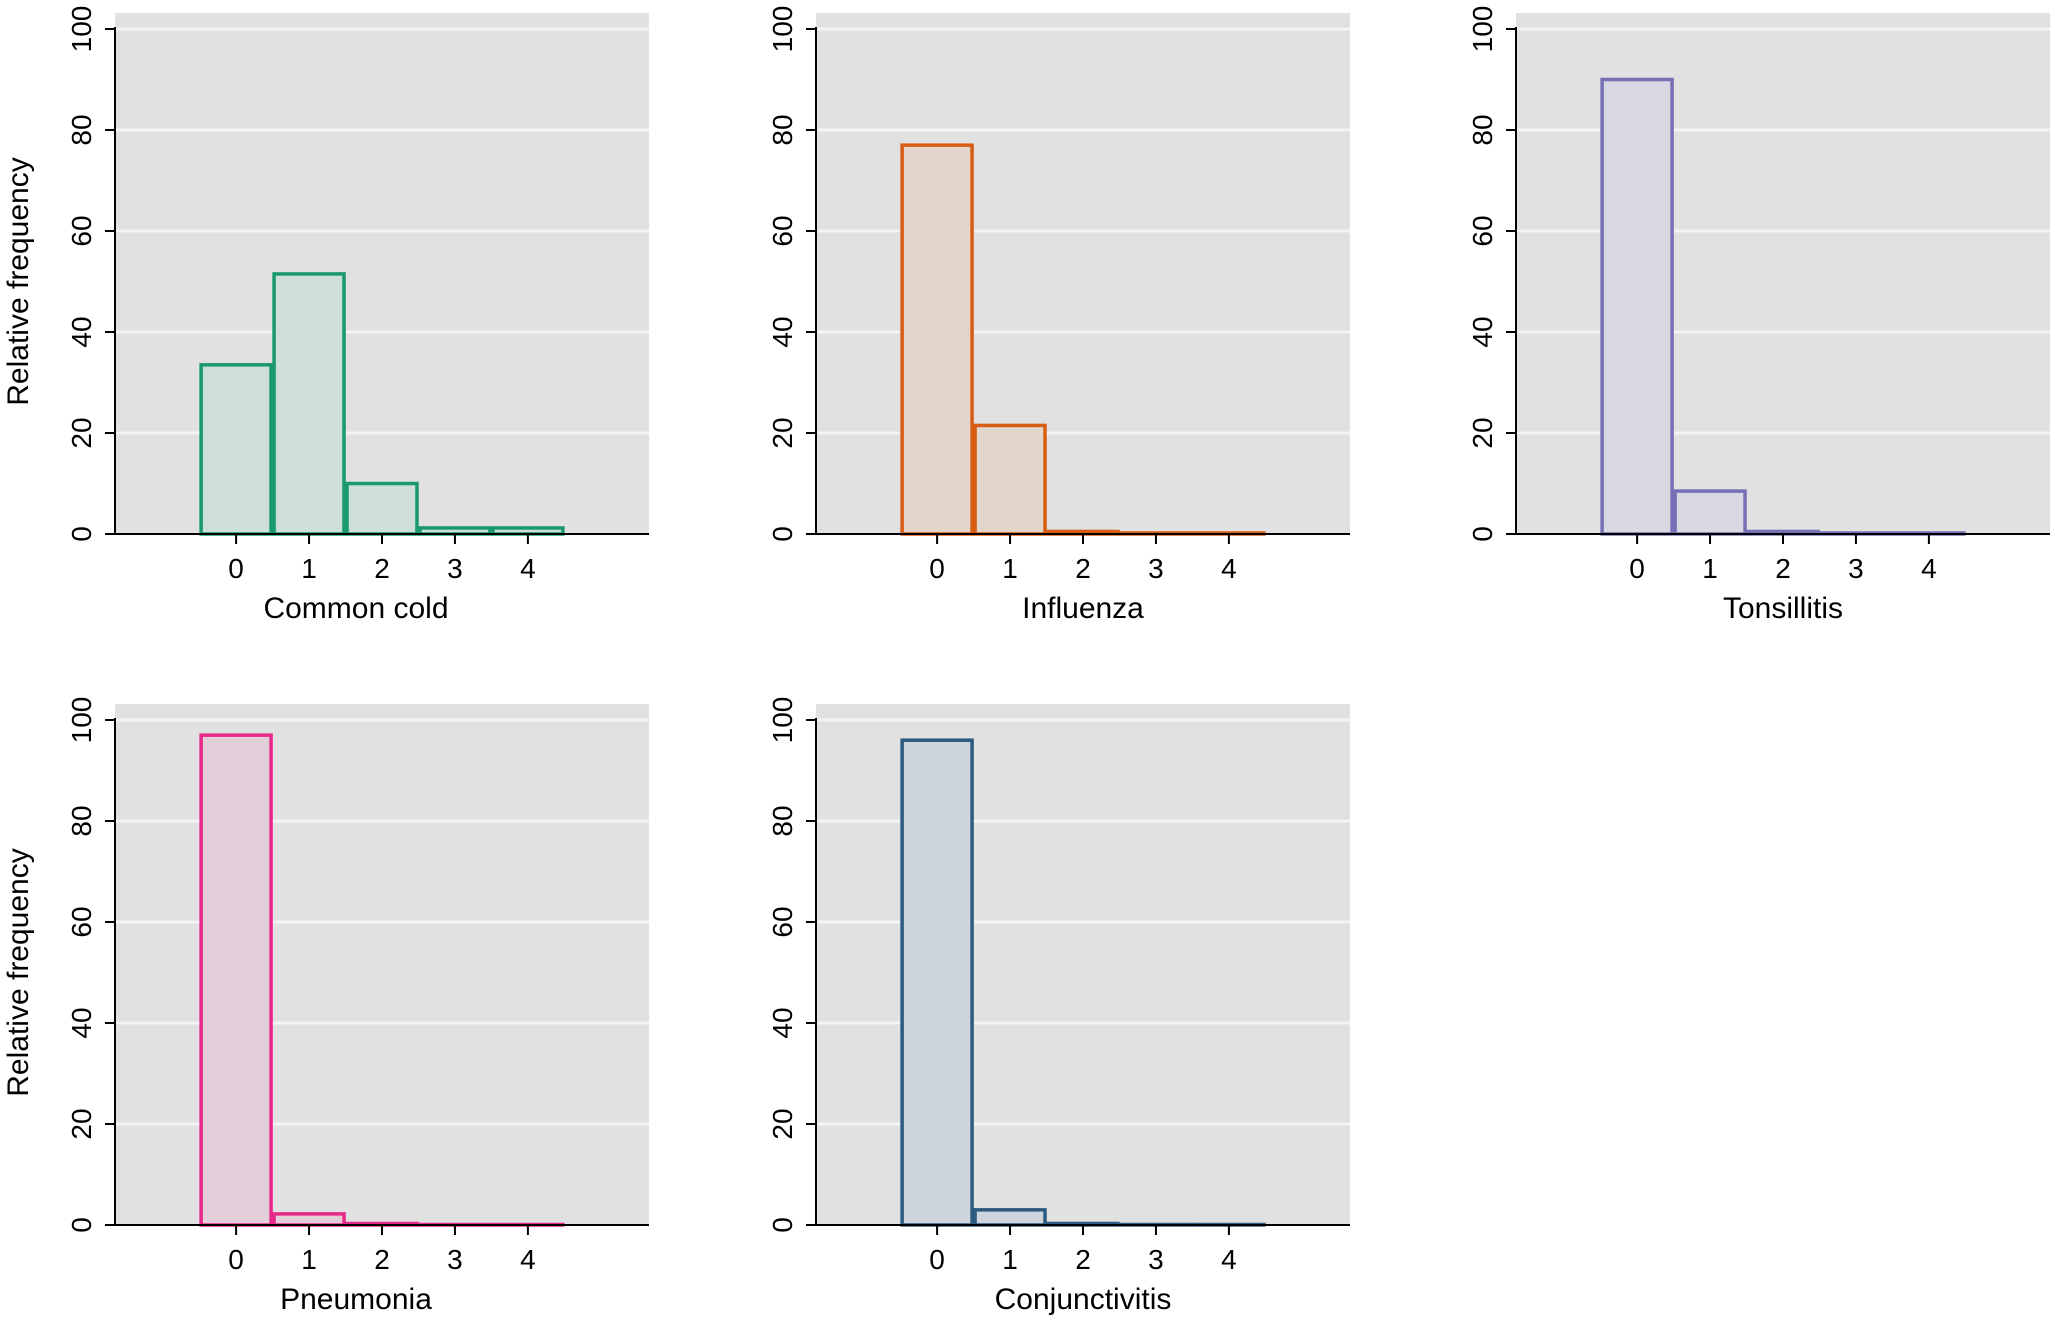 This screenshot has height=1323, width=2055. Describe the element at coordinates (356, 1299) in the screenshot. I see `x-axis-title: Pneumonia` at that location.